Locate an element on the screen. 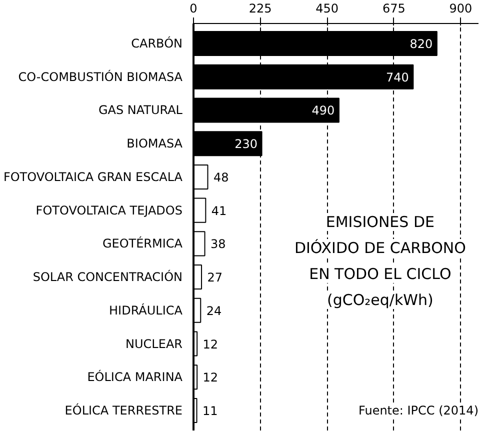 The height and width of the screenshot is (440, 500). y-tick-label: EÓLICA TERRESTRE is located at coordinates (123, 410).